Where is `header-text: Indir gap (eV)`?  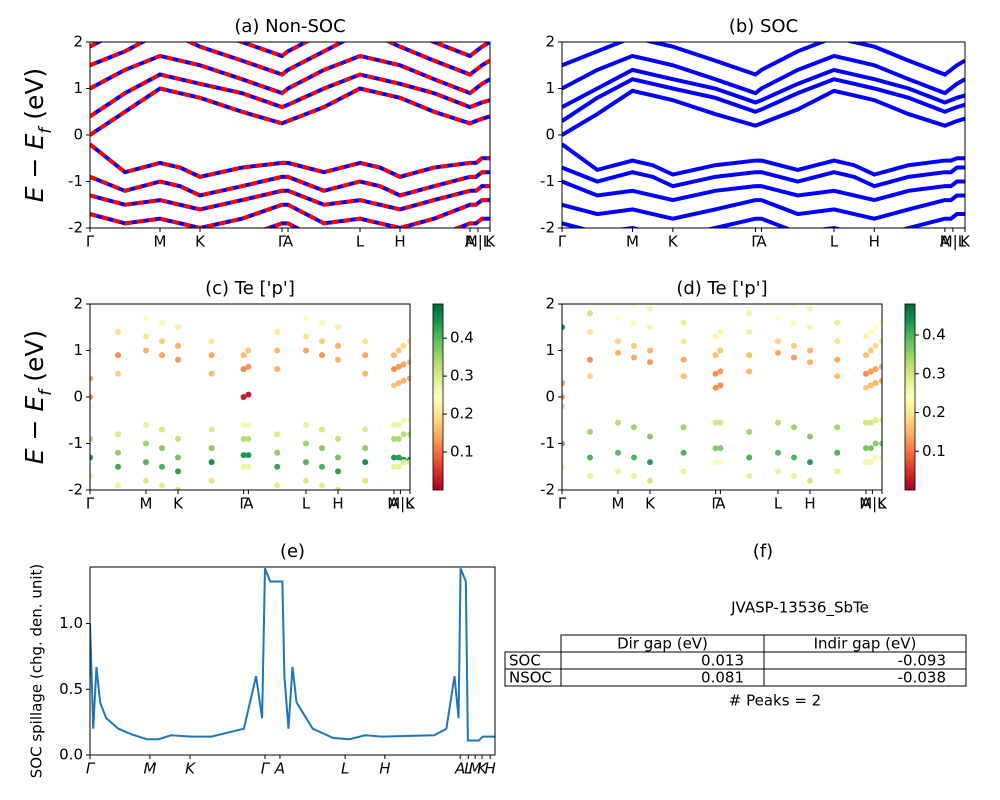
header-text: Indir gap (eV) is located at coordinates (865, 644).